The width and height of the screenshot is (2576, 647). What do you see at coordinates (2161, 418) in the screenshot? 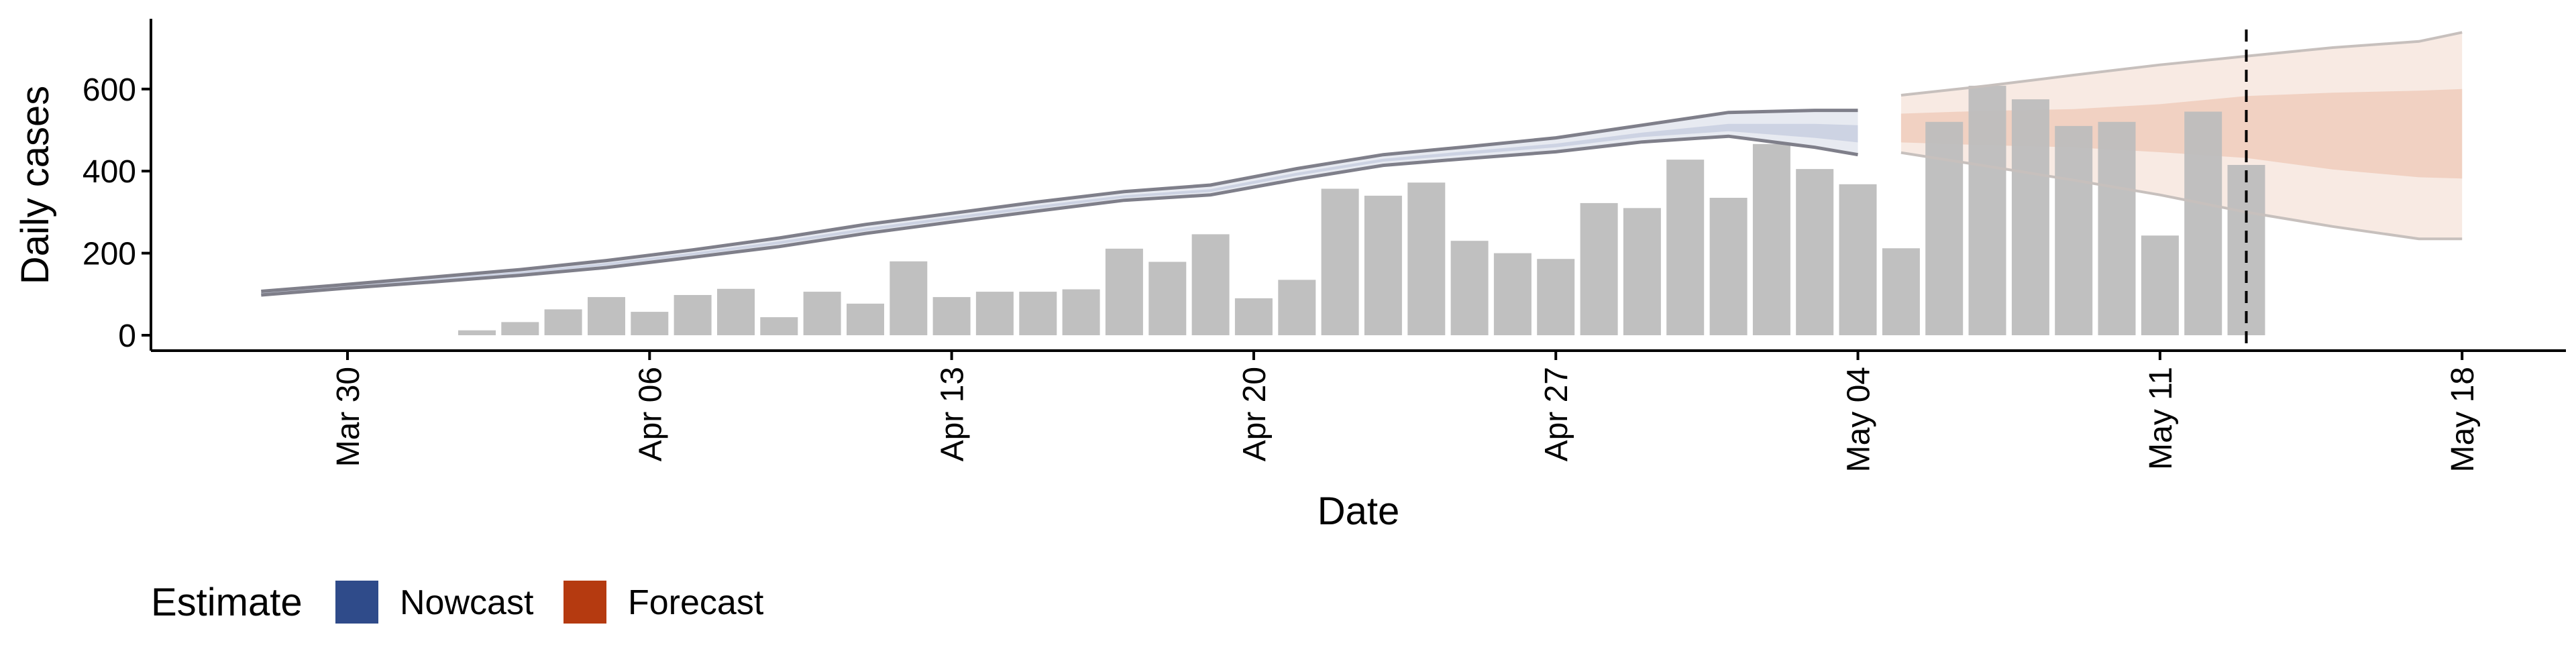
I see `x-tick-label-6: May 11` at bounding box center [2161, 418].